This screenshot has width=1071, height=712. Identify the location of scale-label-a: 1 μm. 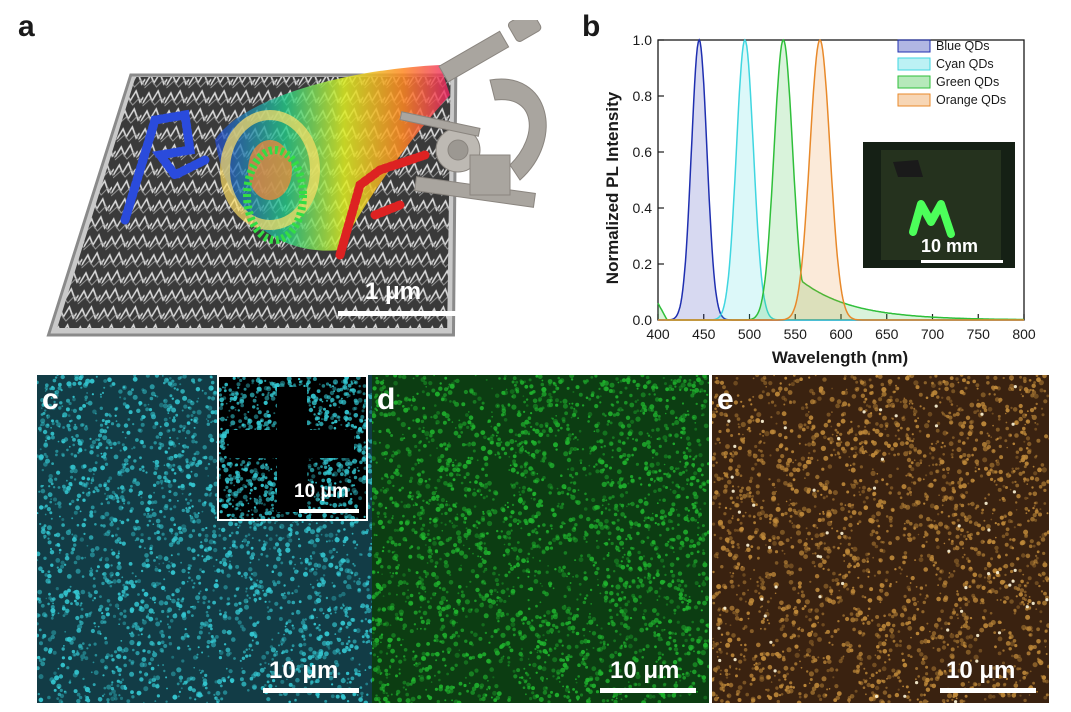
(393, 291).